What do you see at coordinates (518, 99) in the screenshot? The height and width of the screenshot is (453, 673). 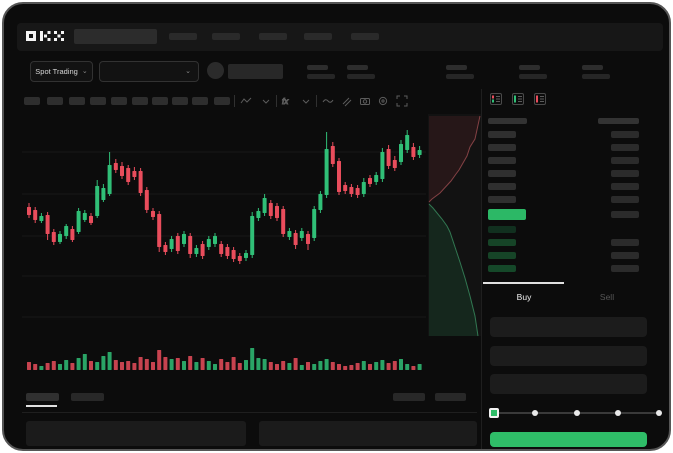 I see `book-bids-icon` at bounding box center [518, 99].